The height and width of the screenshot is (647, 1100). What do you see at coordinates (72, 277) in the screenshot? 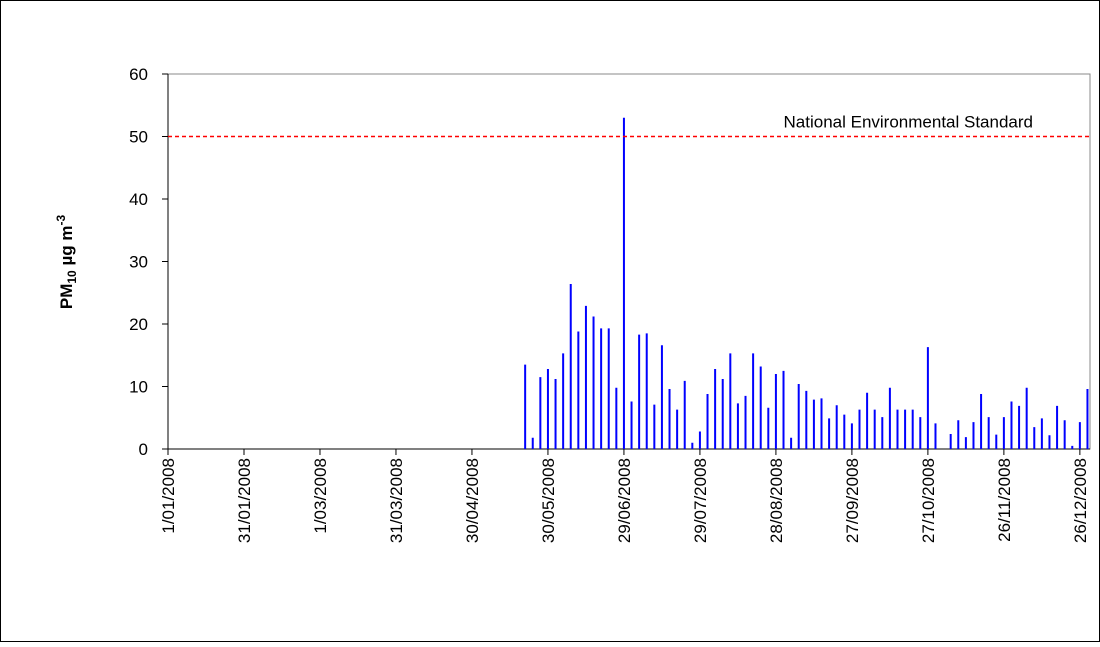
I see `y-label-sub: 10` at bounding box center [72, 277].